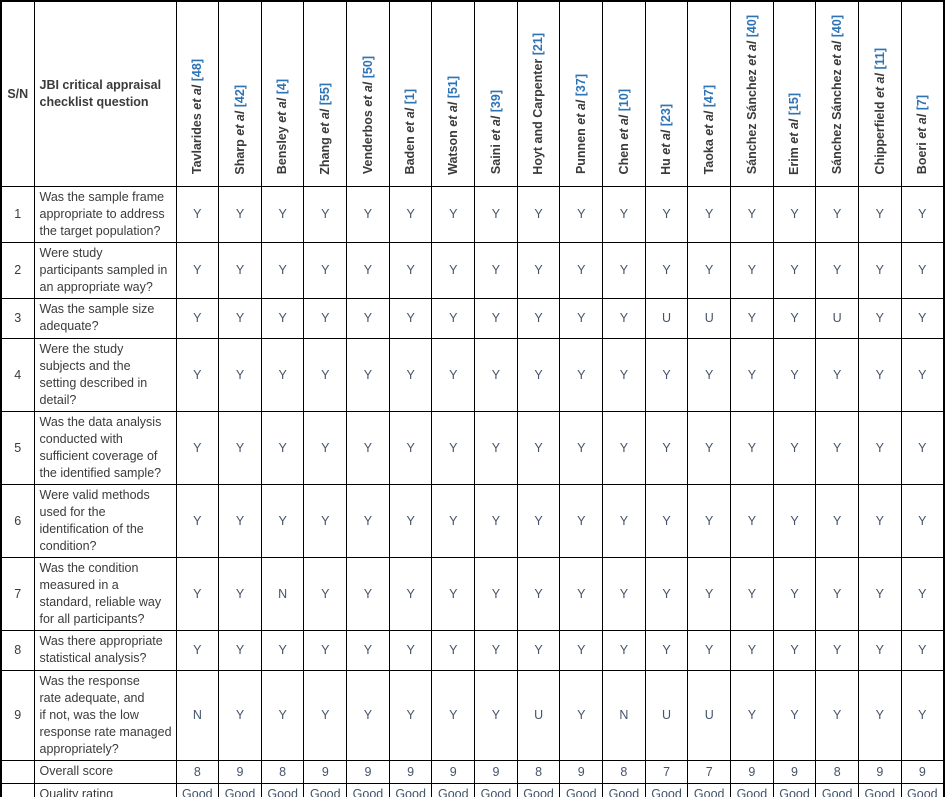 This screenshot has width=945, height=797. What do you see at coordinates (922, 158) in the screenshot?
I see `study-name: Boeri` at bounding box center [922, 158].